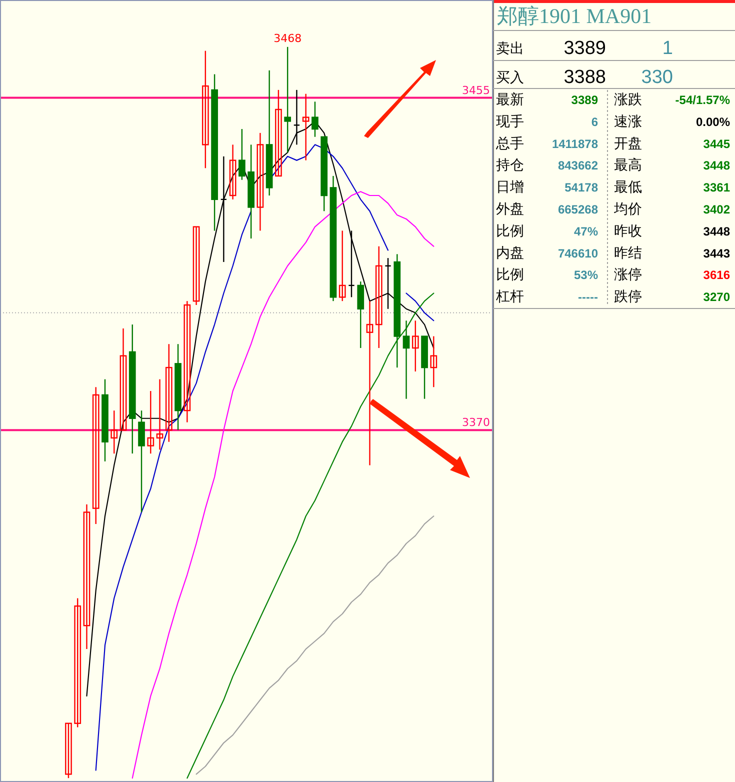 The width and height of the screenshot is (735, 782). What do you see at coordinates (628, 188) in the screenshot?
I see `text: 最低` at bounding box center [628, 188].